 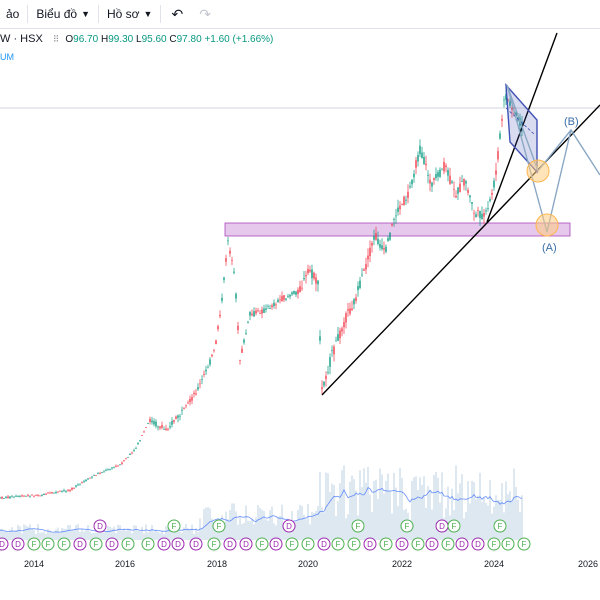 I want to click on symbol-name: W · HSX, so click(x=21, y=39).